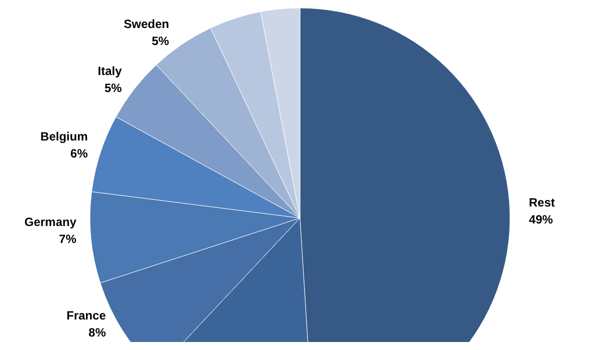 The image size is (599, 350). What do you see at coordinates (541, 219) in the screenshot?
I see `data-label: 49%` at bounding box center [541, 219].